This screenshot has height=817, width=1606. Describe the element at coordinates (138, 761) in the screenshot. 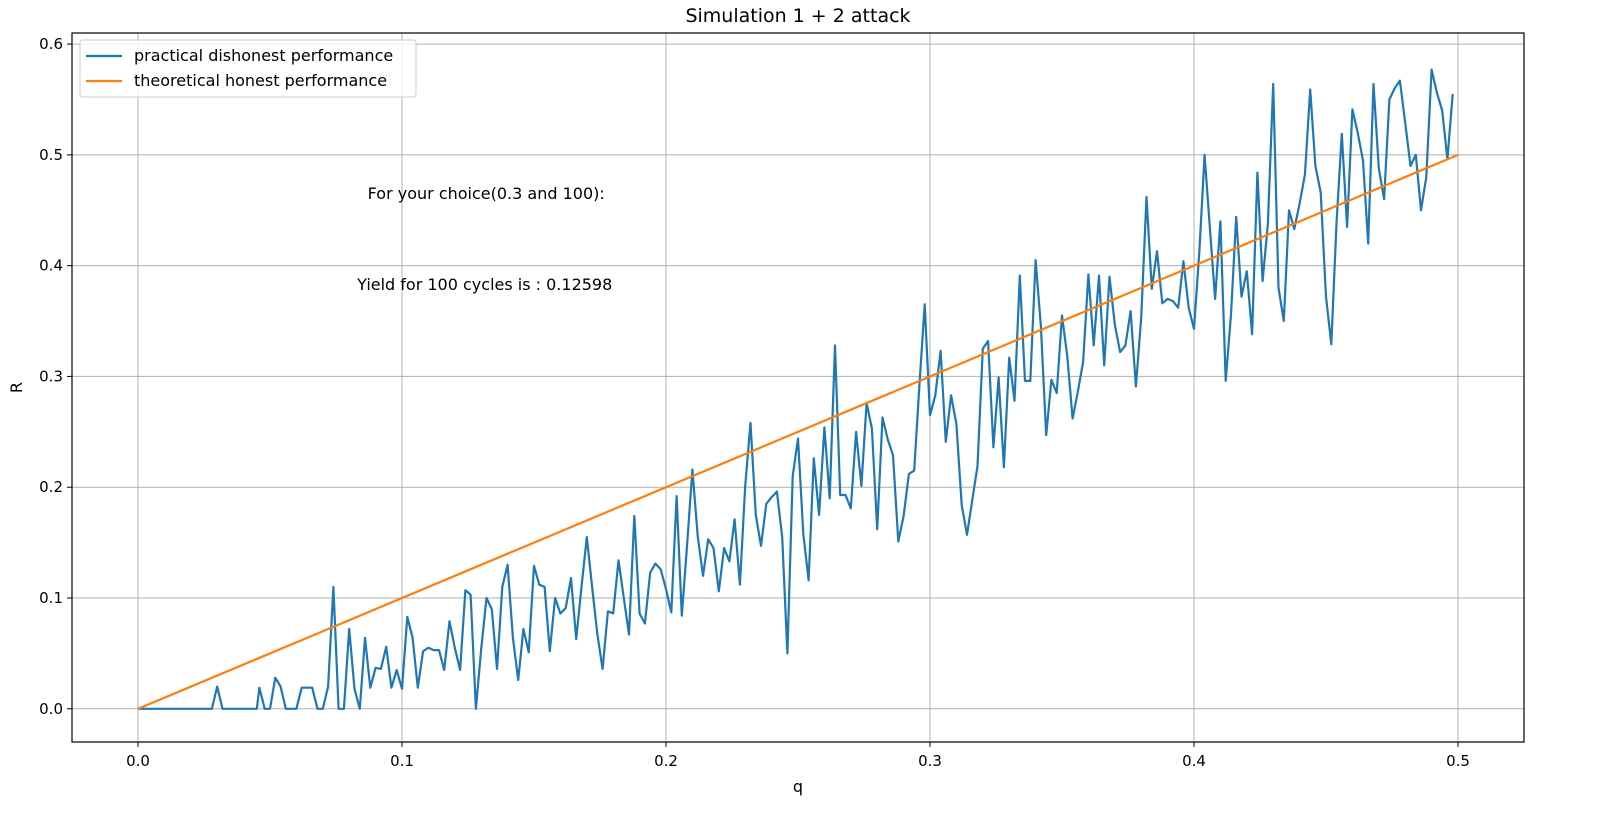

I see `x-tick-label: 0.0` at that location.